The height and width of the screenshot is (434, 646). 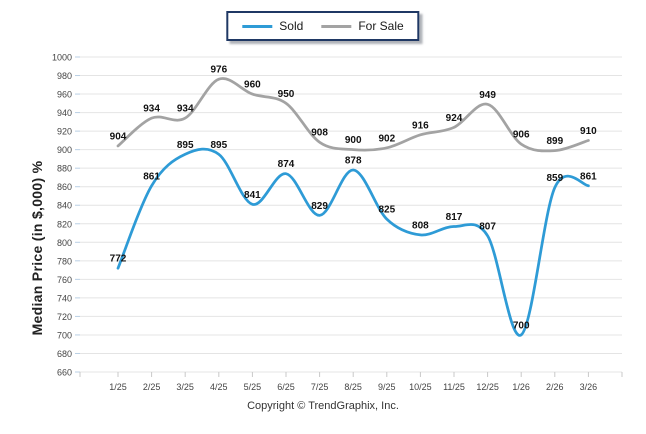 What do you see at coordinates (320, 387) in the screenshot?
I see `svg-text: 7/25` at bounding box center [320, 387].